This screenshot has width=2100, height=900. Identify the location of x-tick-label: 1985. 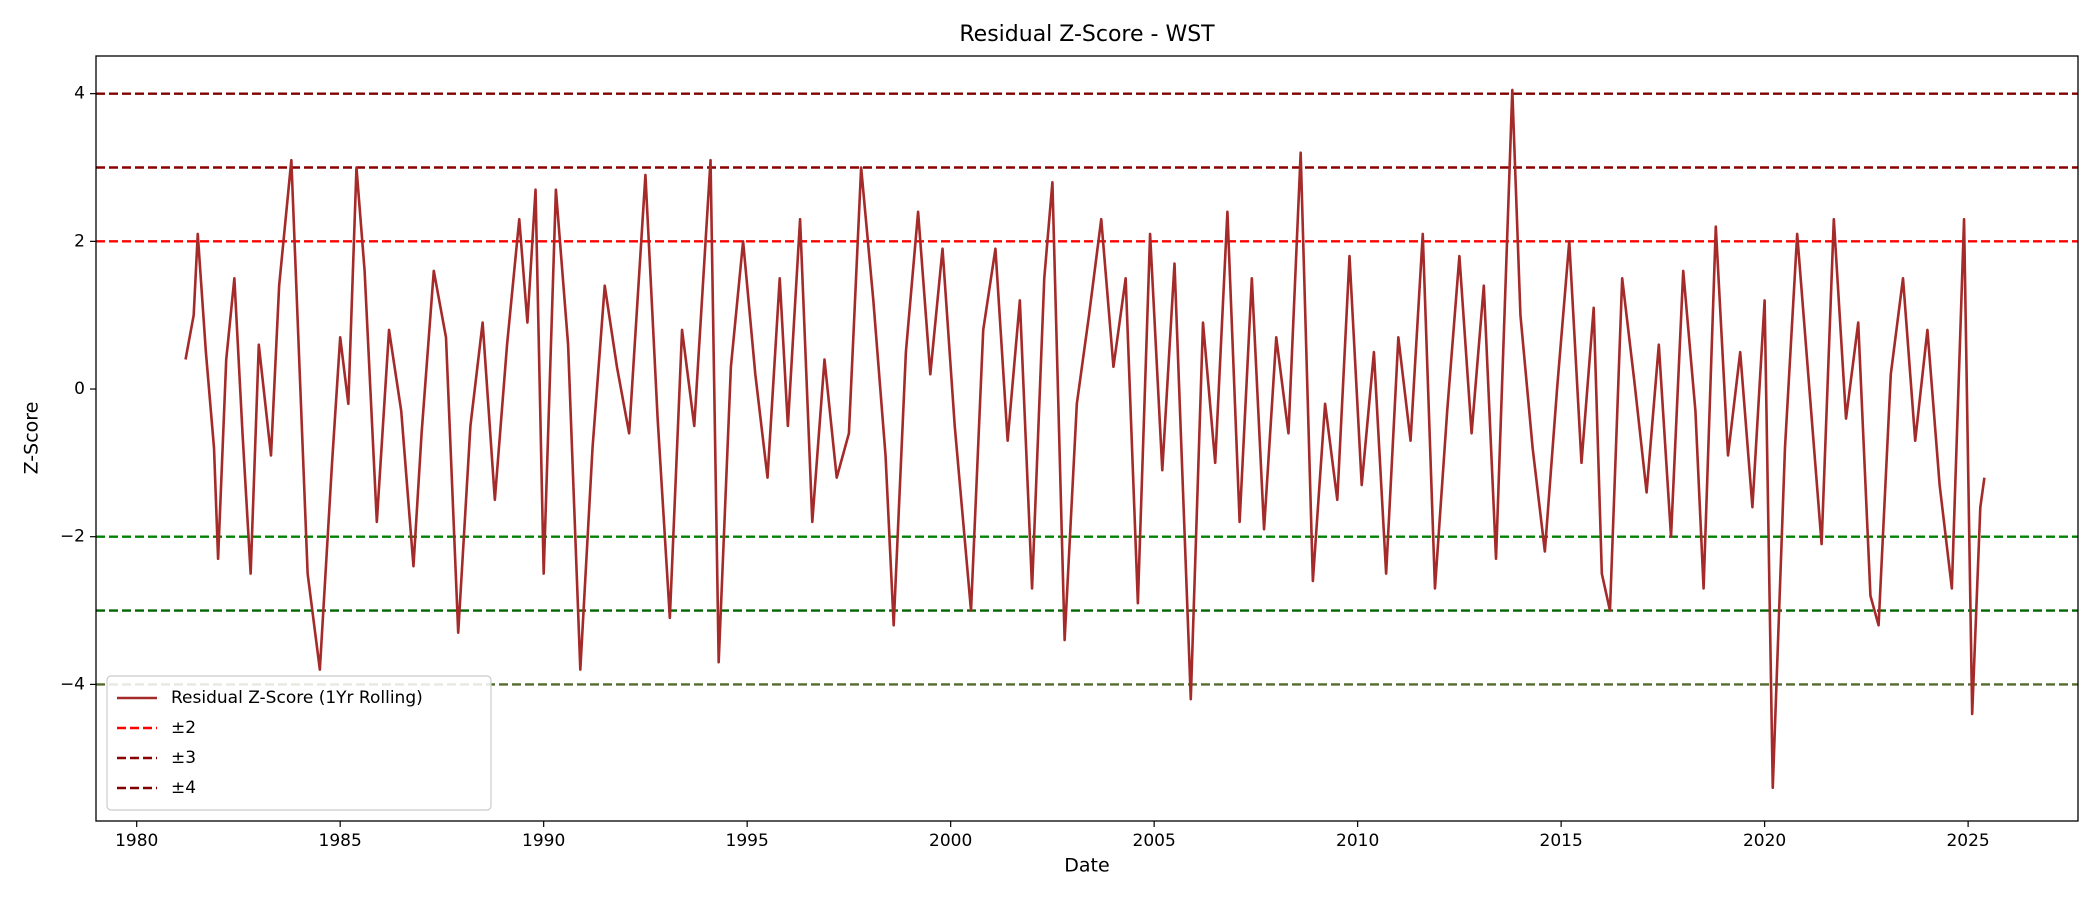
(340, 841).